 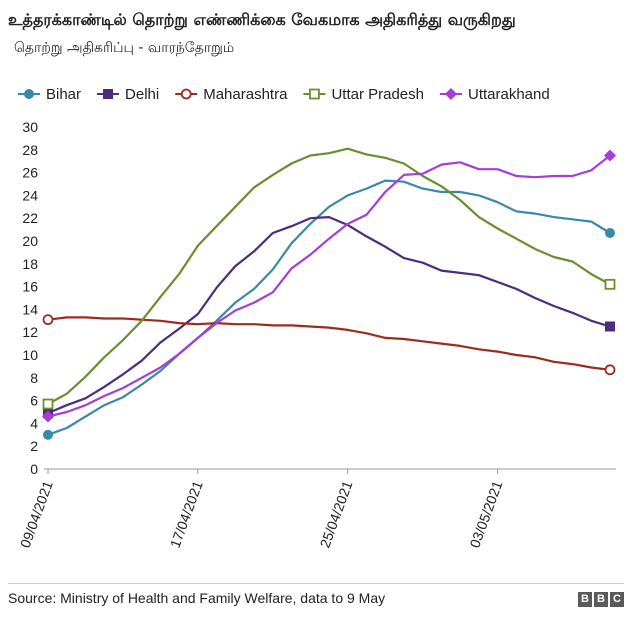 I want to click on legend-item-maharashtra: Maharashtra, so click(x=231, y=94).